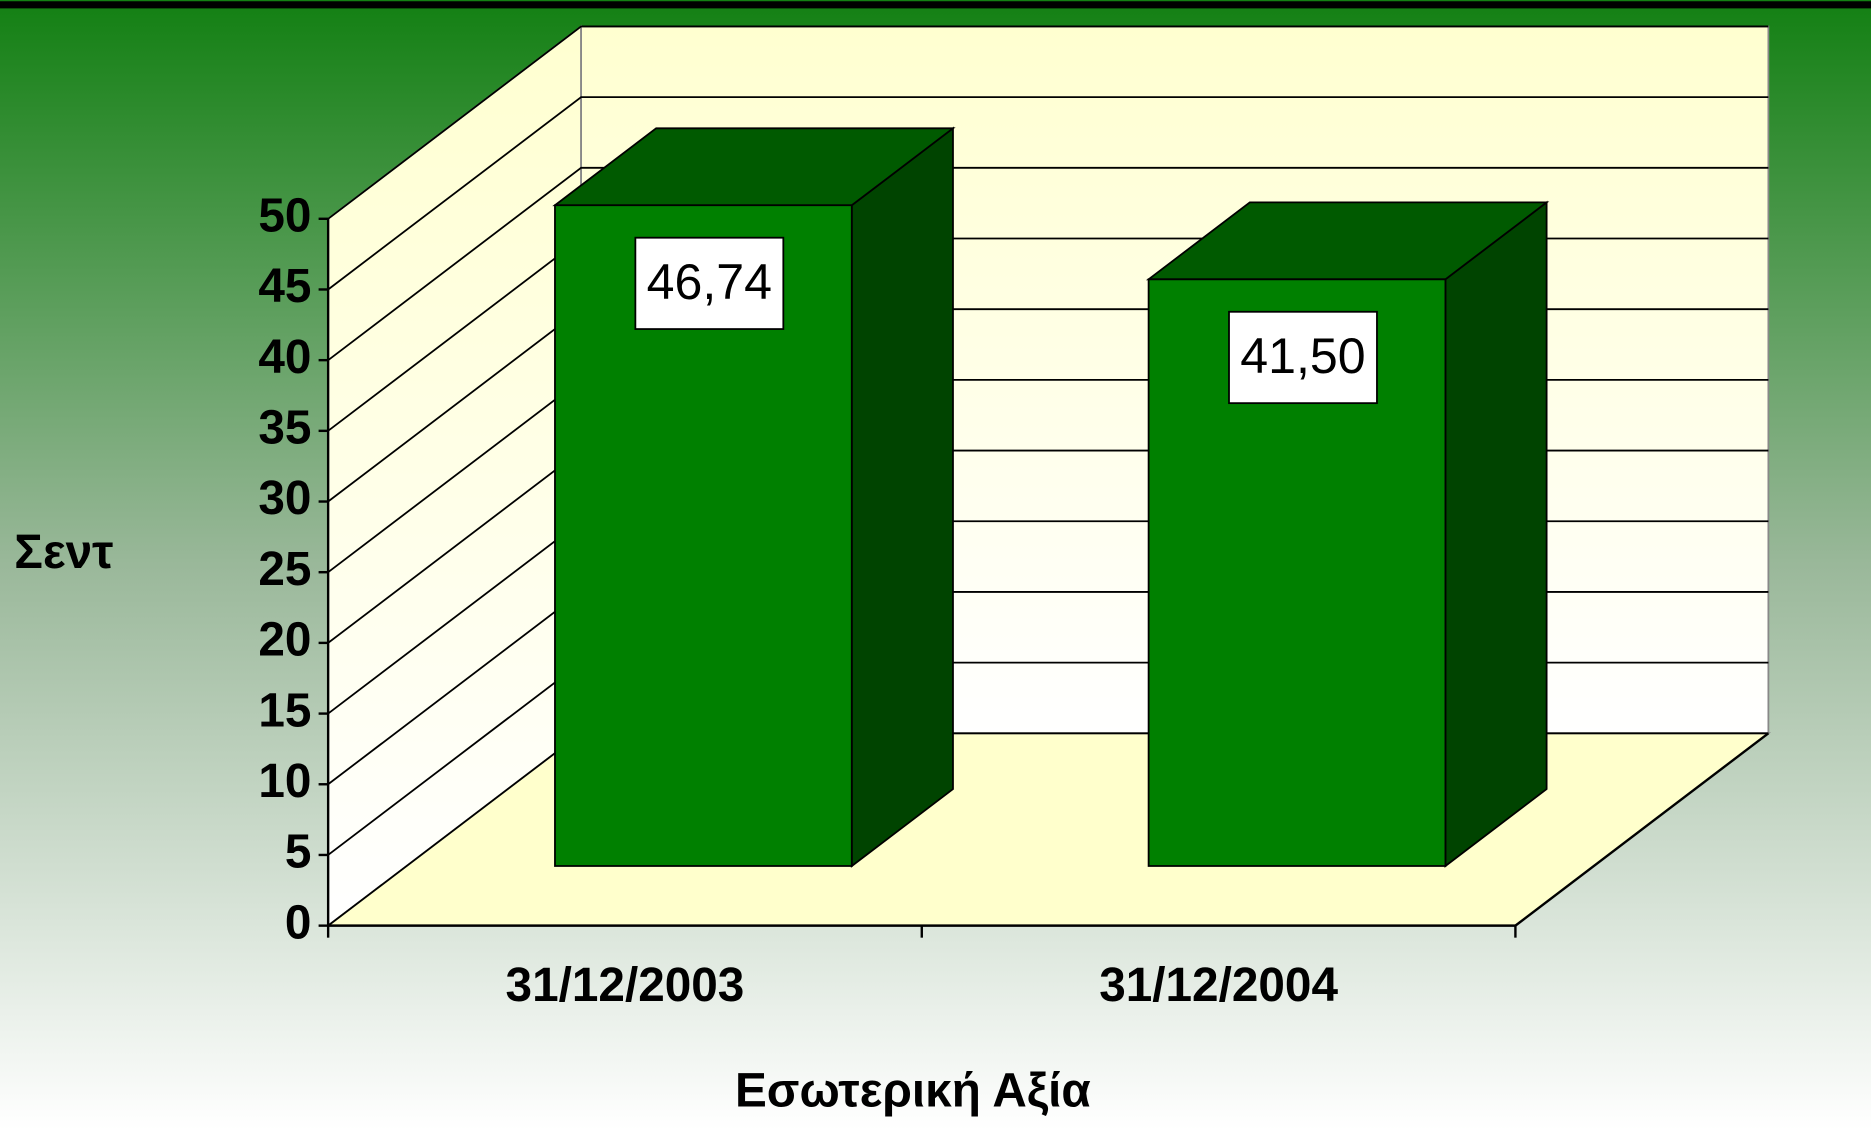 The width and height of the screenshot is (1871, 1130). I want to click on y-tick-label: 10, so click(284, 781).